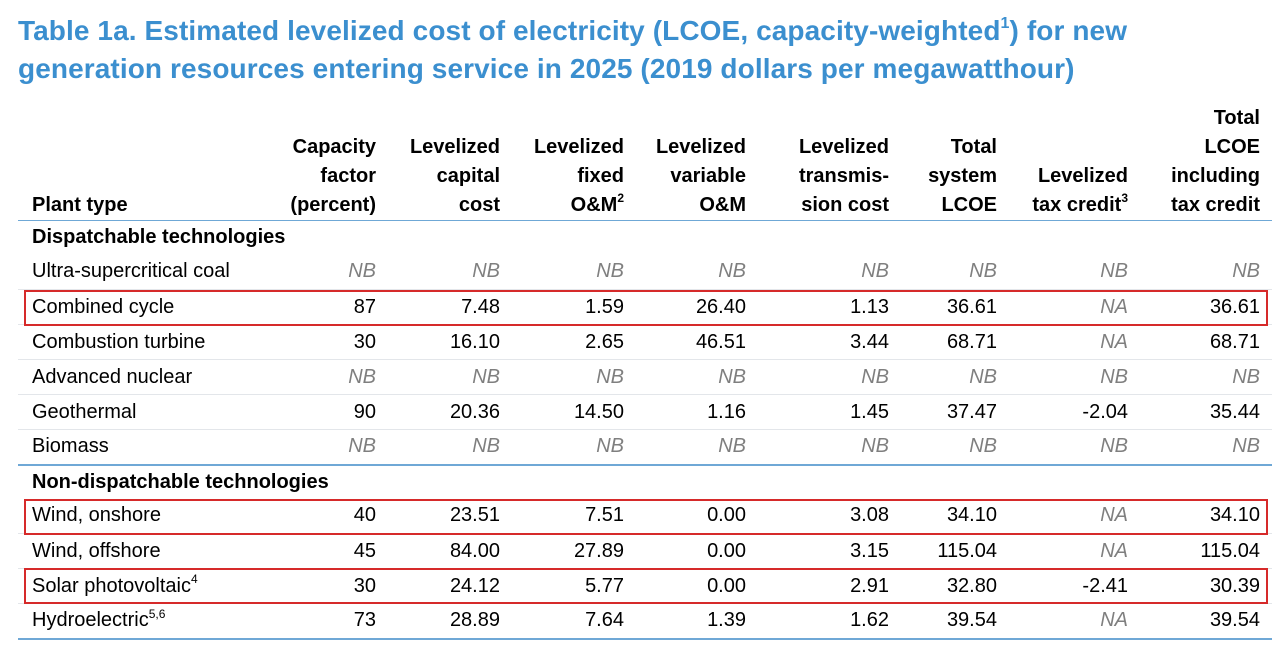  Describe the element at coordinates (330, 551) in the screenshot. I see `capacity-factor-cell: 45` at that location.